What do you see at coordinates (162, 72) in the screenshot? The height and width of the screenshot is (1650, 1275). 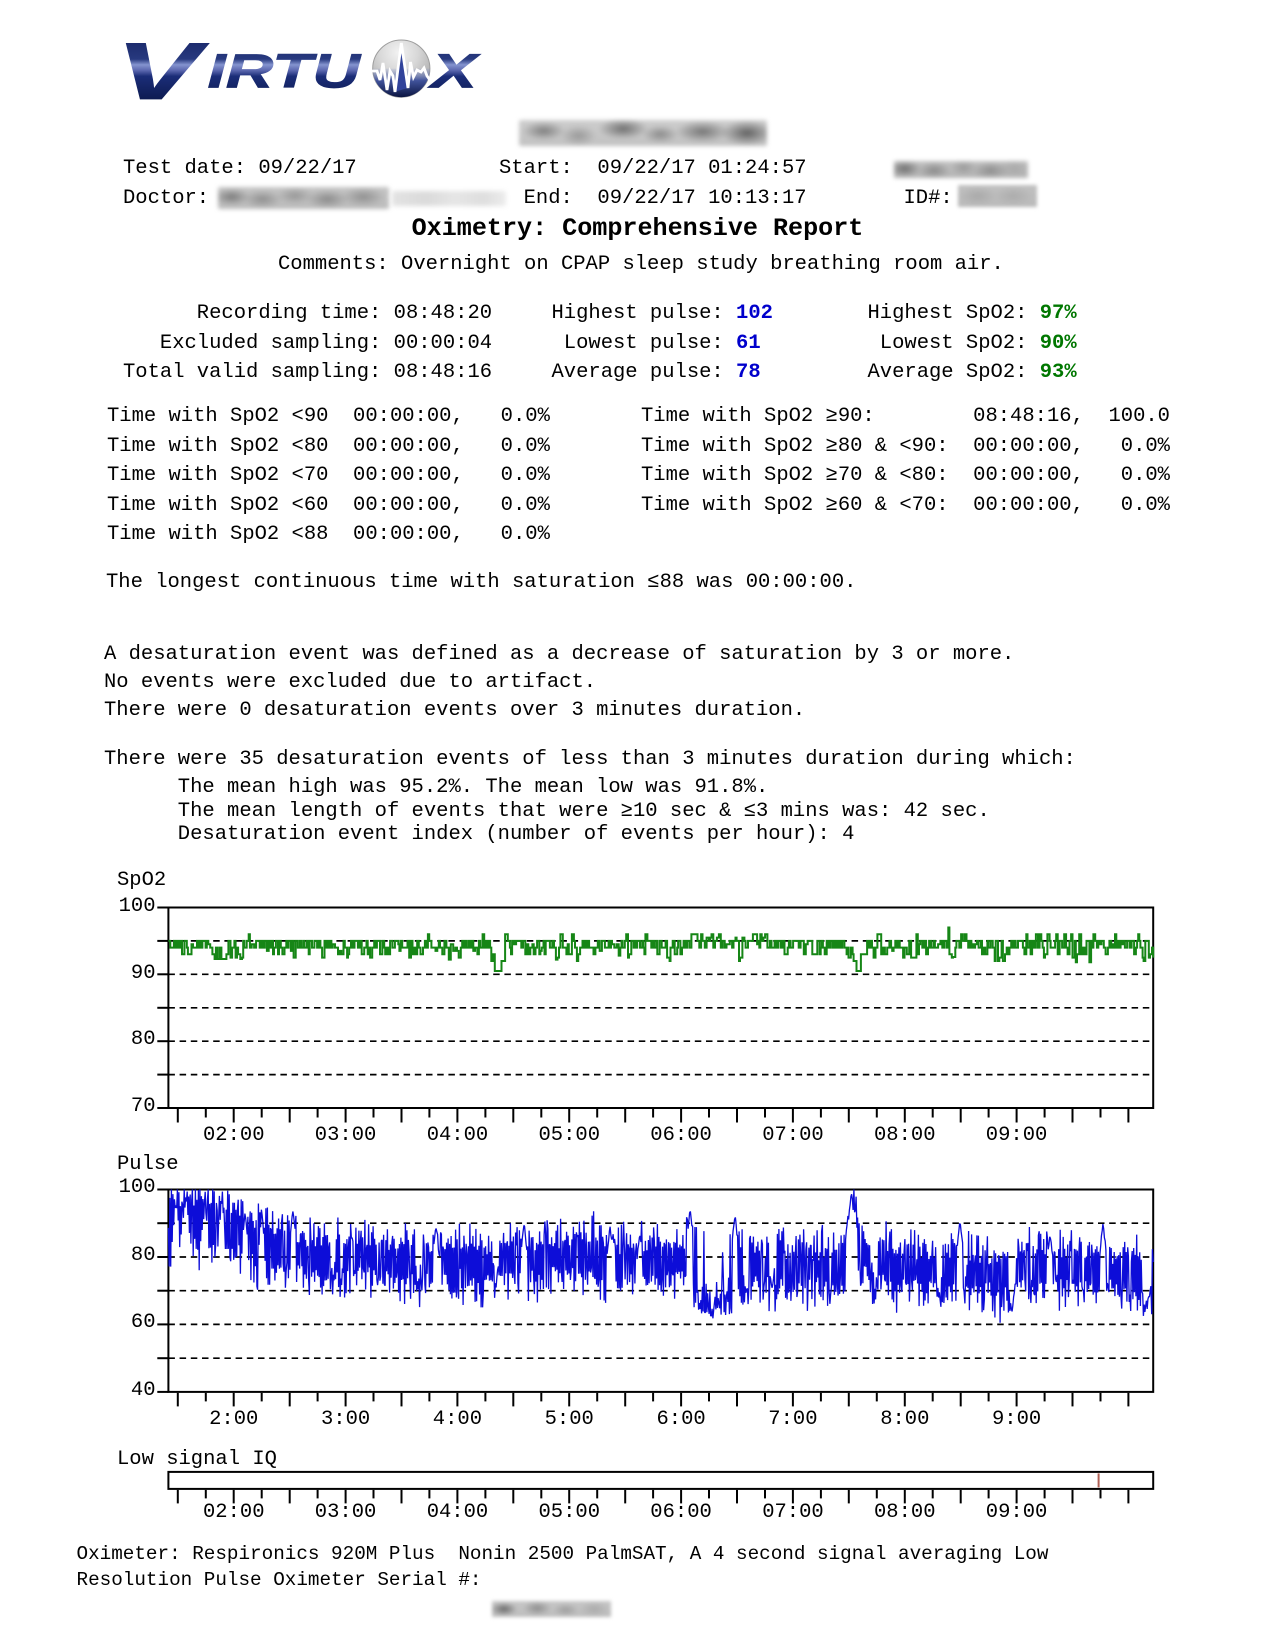 I see `svg-text: V` at bounding box center [162, 72].